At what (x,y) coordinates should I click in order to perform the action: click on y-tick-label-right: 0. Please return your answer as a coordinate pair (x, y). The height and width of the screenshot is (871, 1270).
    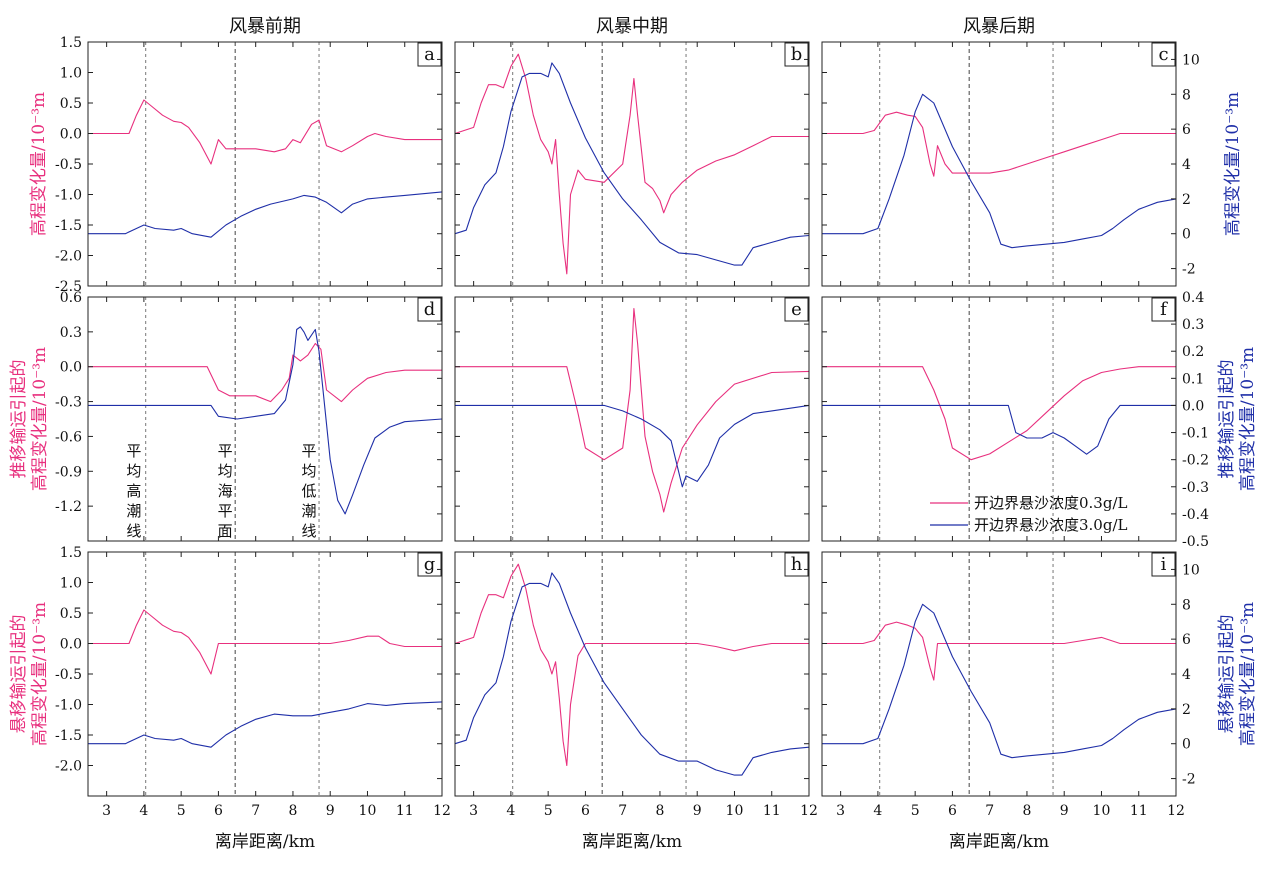
    Looking at the image, I should click on (1186, 745).